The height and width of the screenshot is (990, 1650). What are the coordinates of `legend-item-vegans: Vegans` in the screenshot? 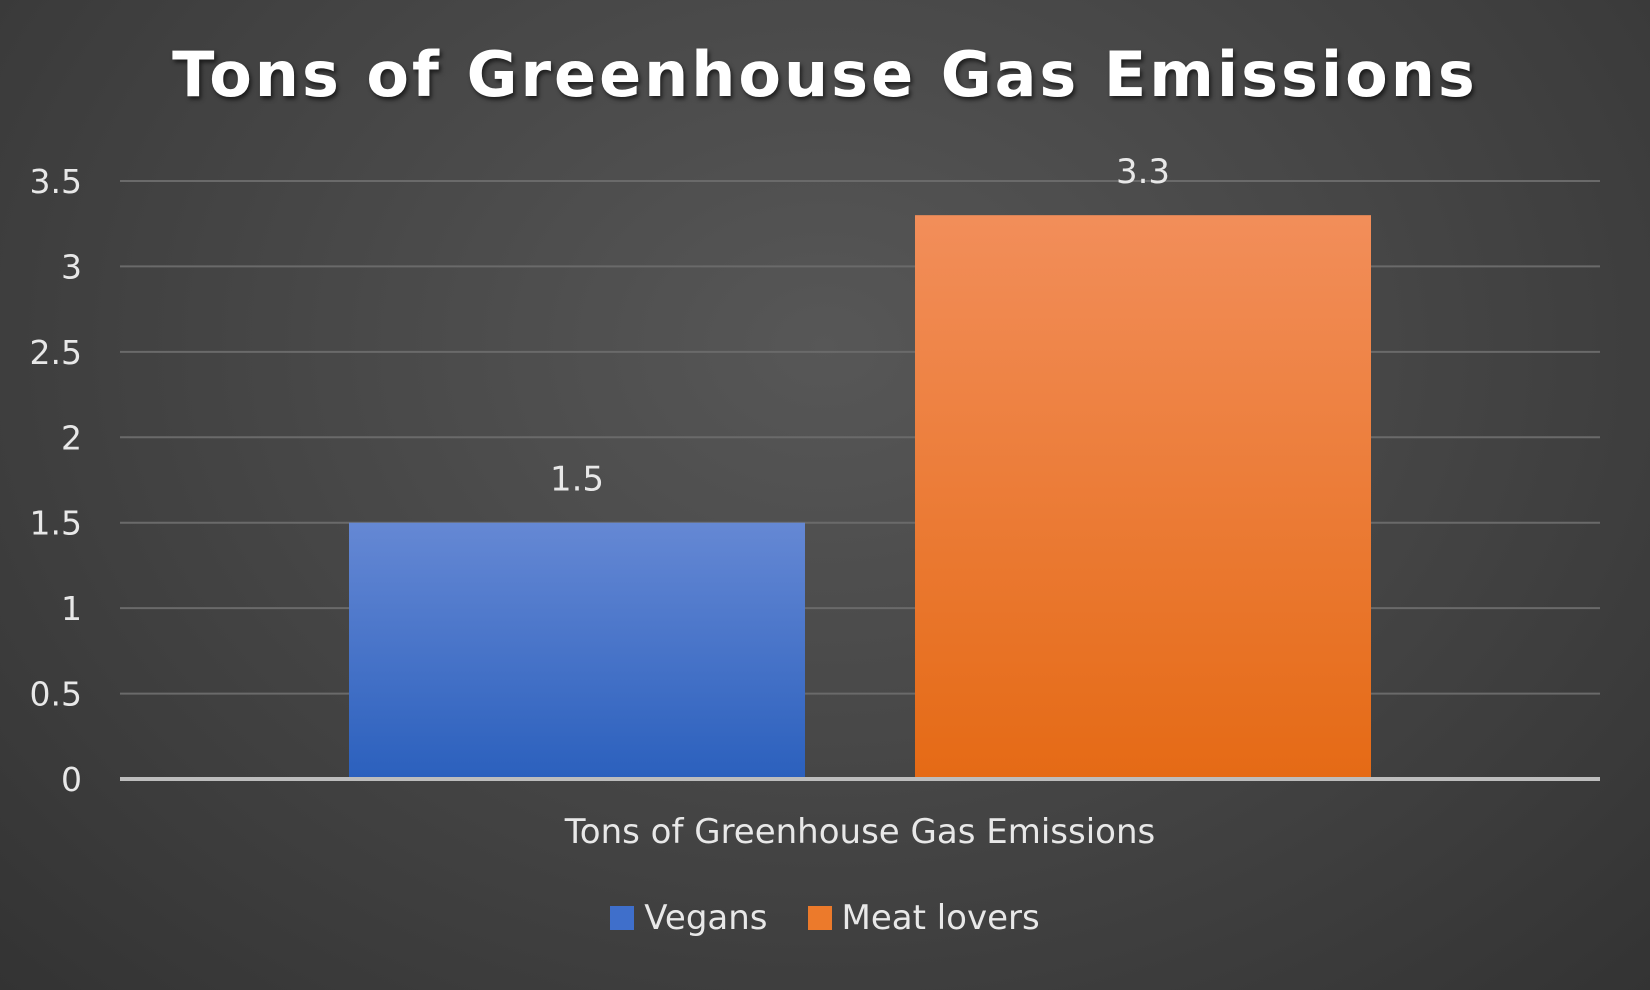 It's located at (689, 918).